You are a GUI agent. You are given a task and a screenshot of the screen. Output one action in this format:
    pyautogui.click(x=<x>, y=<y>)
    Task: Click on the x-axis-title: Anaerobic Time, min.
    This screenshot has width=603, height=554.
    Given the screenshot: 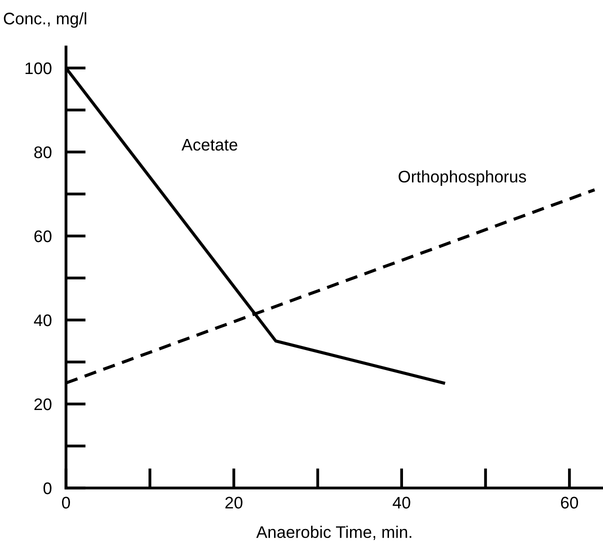 What is the action you would take?
    pyautogui.click(x=334, y=533)
    